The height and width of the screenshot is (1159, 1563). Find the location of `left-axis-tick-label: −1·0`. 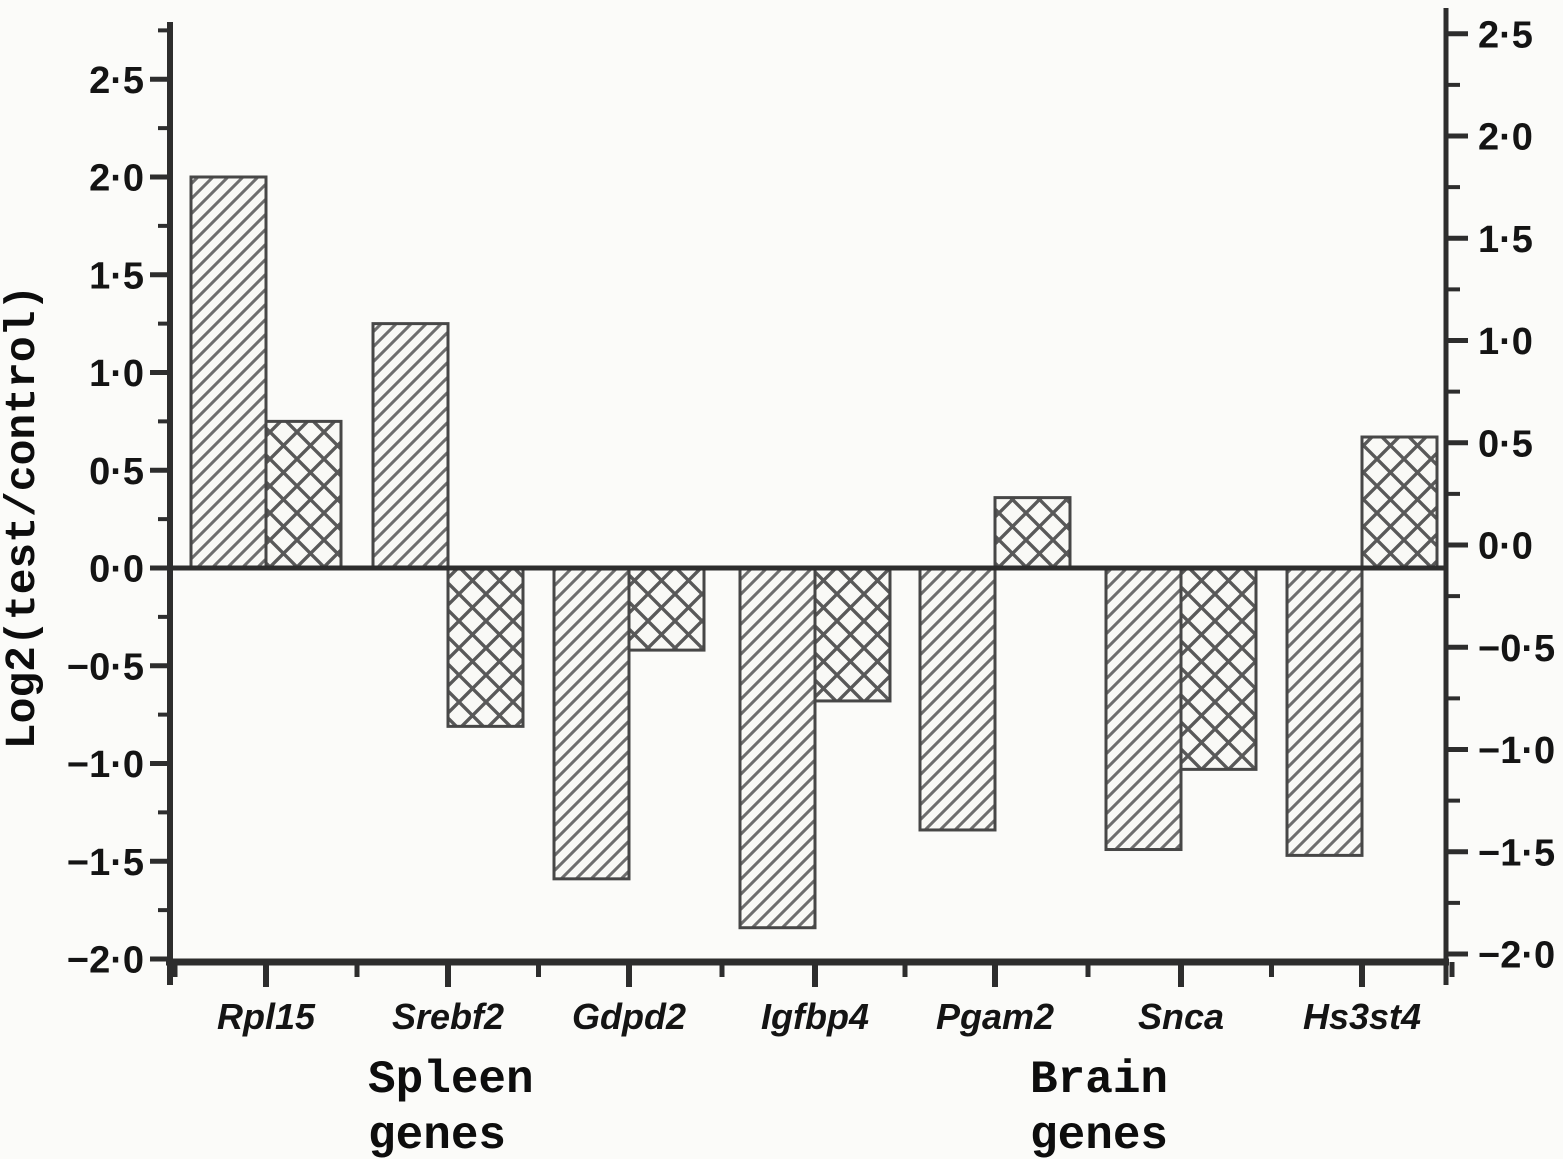

left-axis-tick-label: −1·0 is located at coordinates (105, 765).